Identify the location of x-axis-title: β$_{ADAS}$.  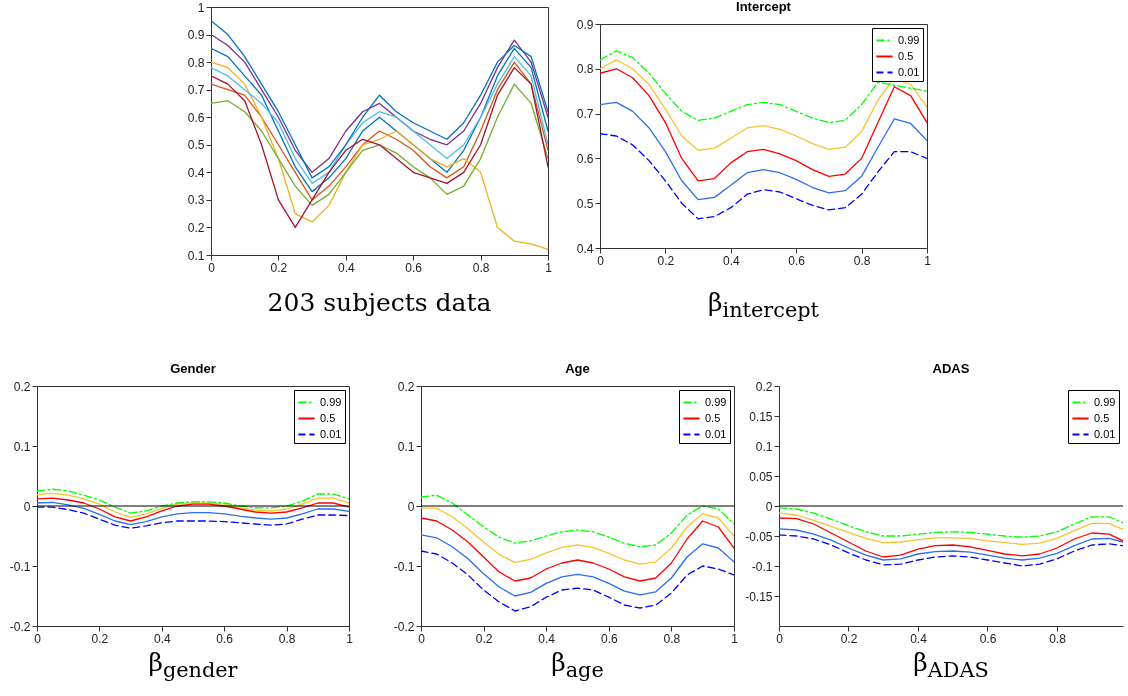
(951, 665).